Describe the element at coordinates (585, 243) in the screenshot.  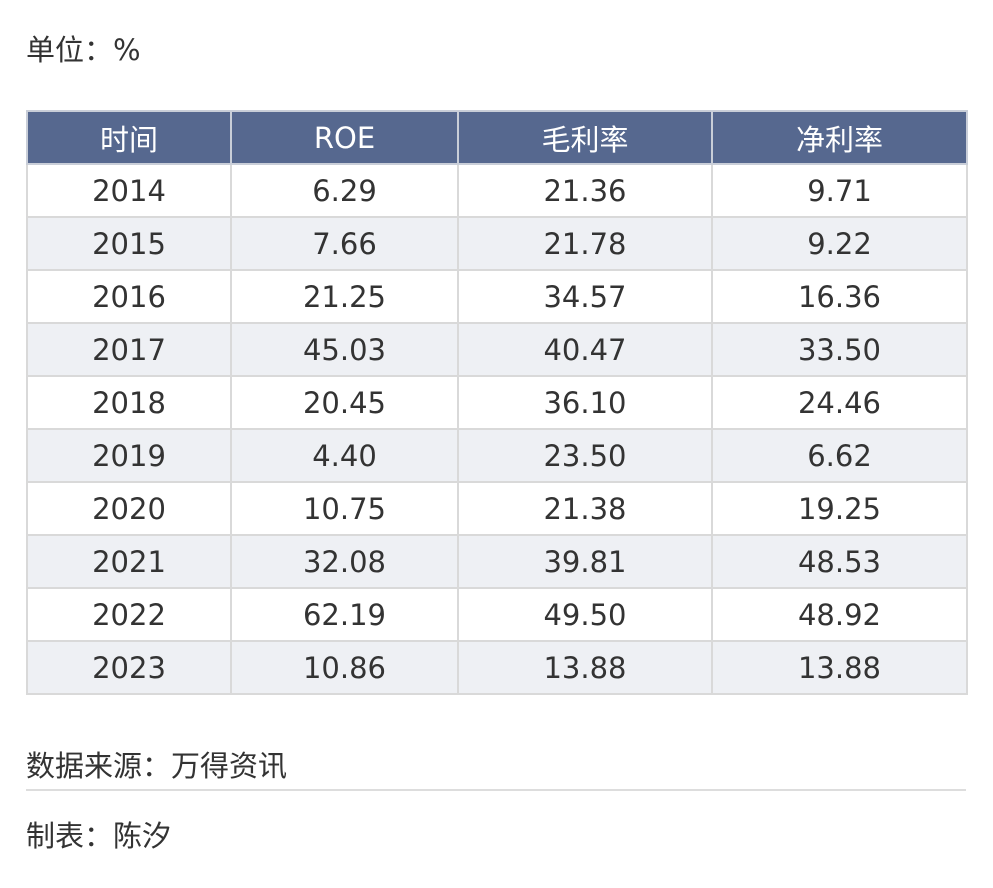
I see `cell-gross-margin: 21.78` at that location.